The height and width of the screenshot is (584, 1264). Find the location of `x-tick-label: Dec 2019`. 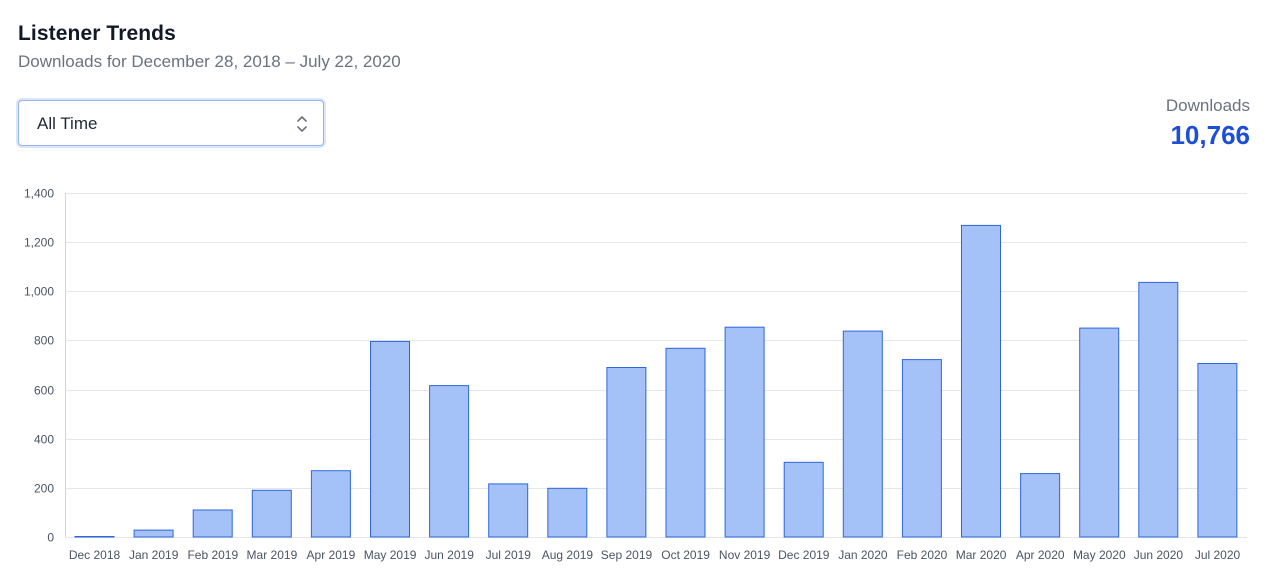

x-tick-label: Dec 2019 is located at coordinates (804, 555).